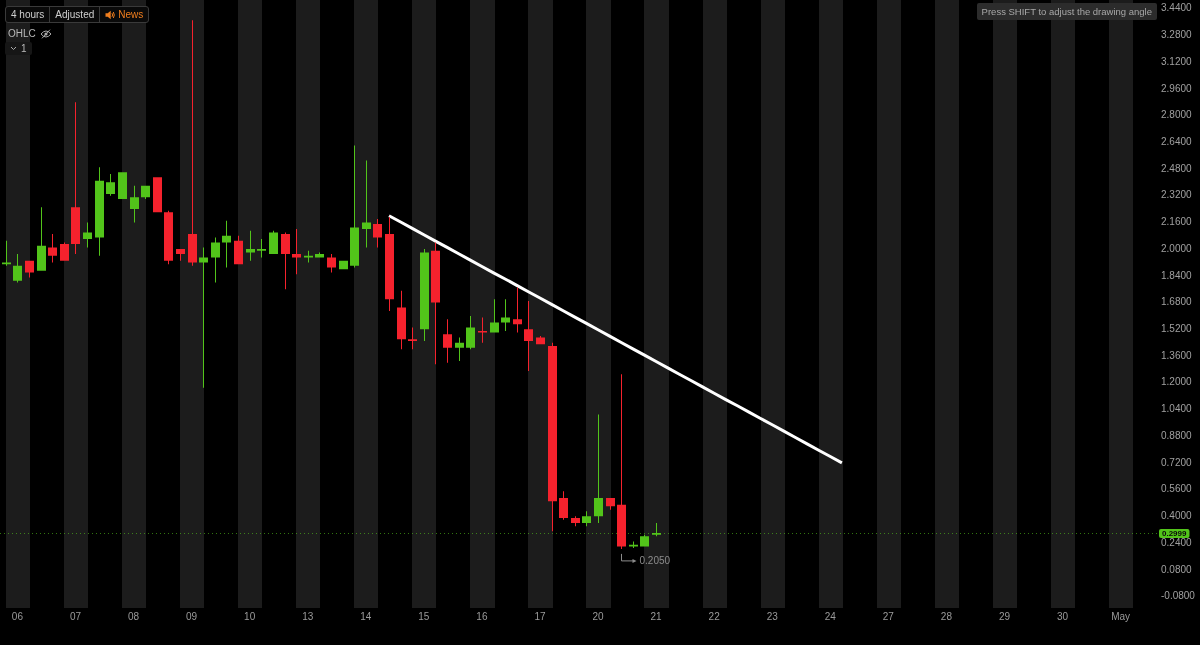 The image size is (1200, 645). Describe the element at coordinates (1177, 409) in the screenshot. I see `y-tick-label: 1.0400` at that location.